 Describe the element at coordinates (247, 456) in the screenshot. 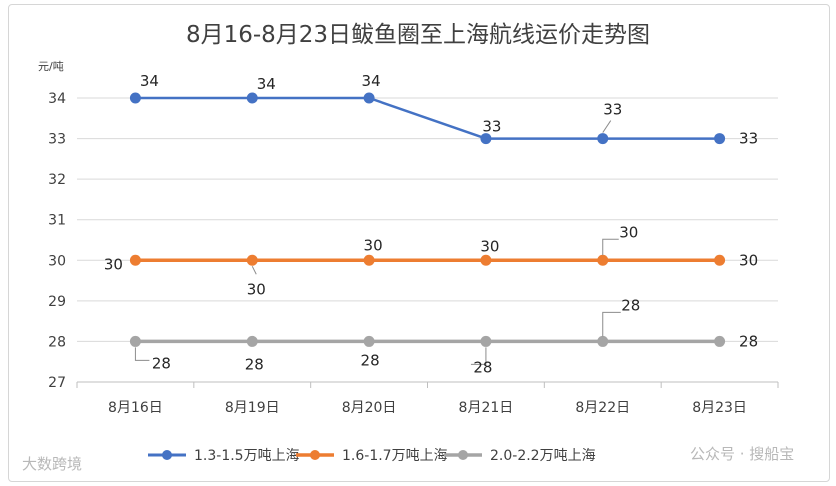

I see `legend-label: 1.3-1.5万吨上海` at that location.